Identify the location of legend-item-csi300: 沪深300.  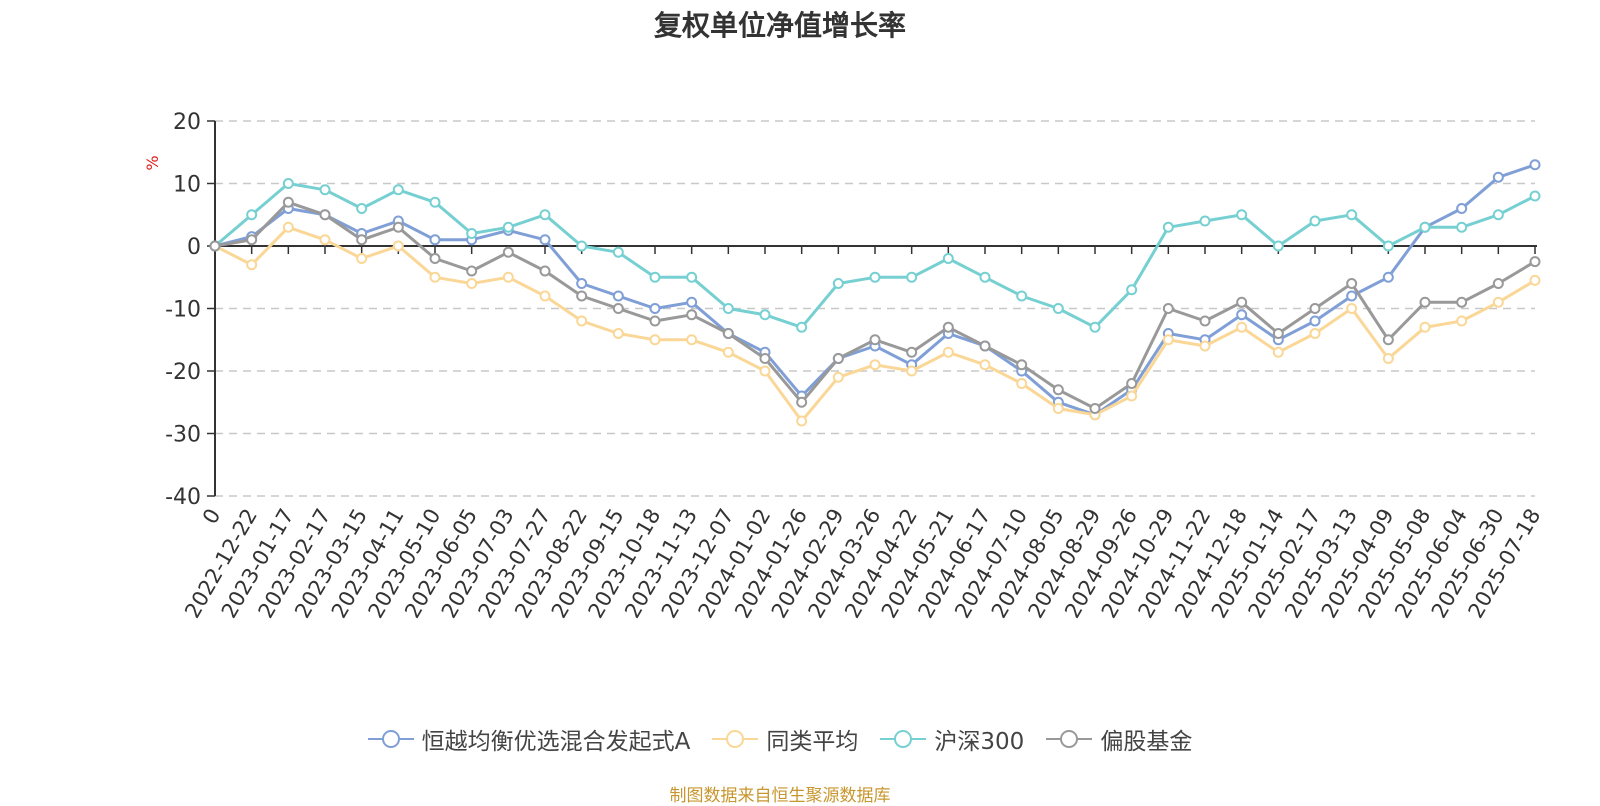
(952, 739).